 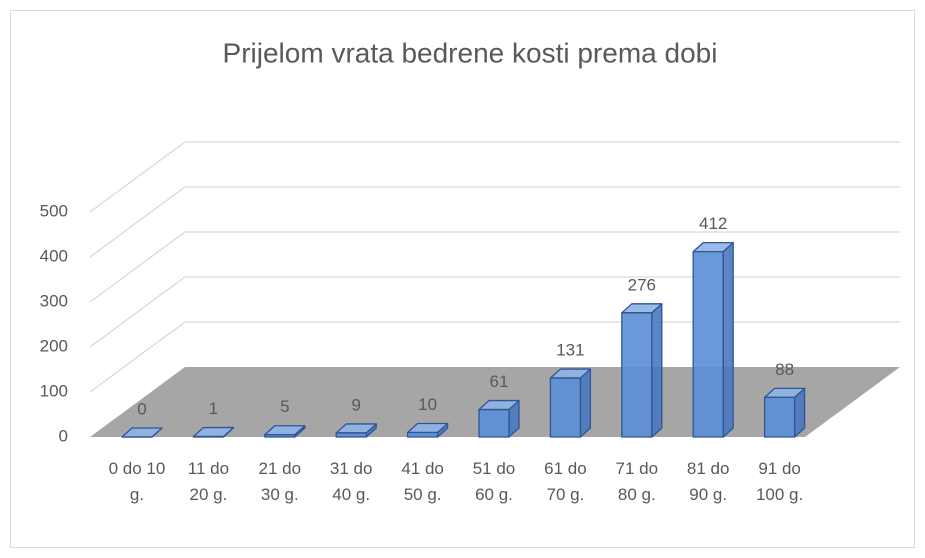 I want to click on y-tick-label: 200, so click(x=54, y=345).